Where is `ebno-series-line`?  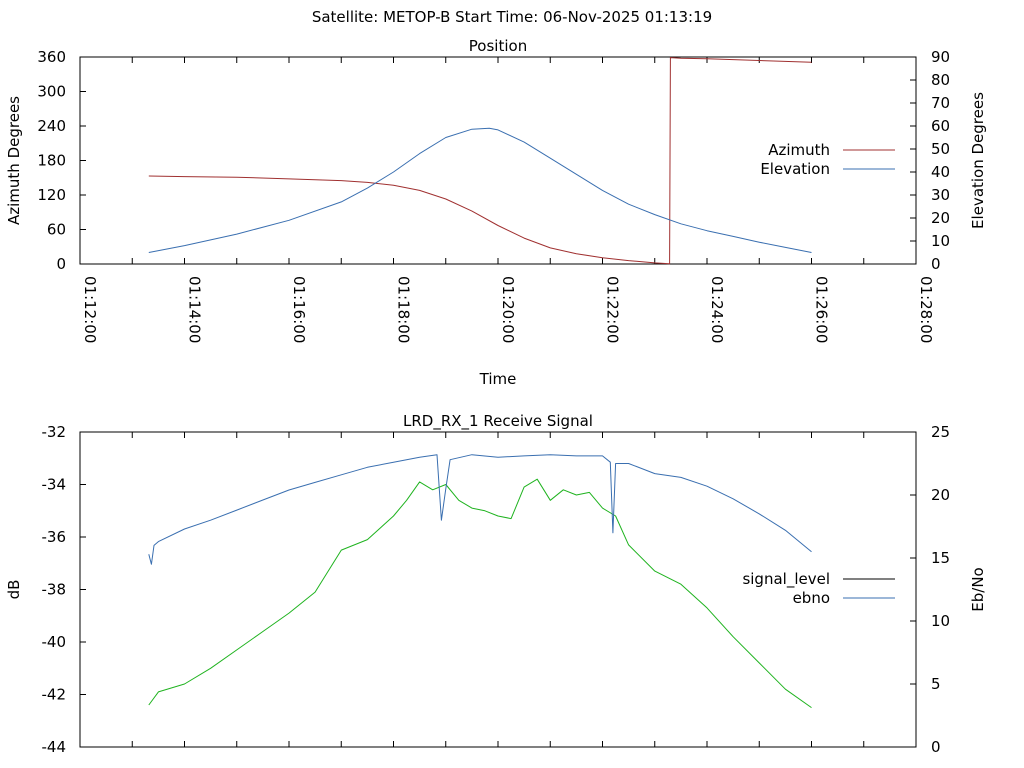 ebno-series-line is located at coordinates (480, 509).